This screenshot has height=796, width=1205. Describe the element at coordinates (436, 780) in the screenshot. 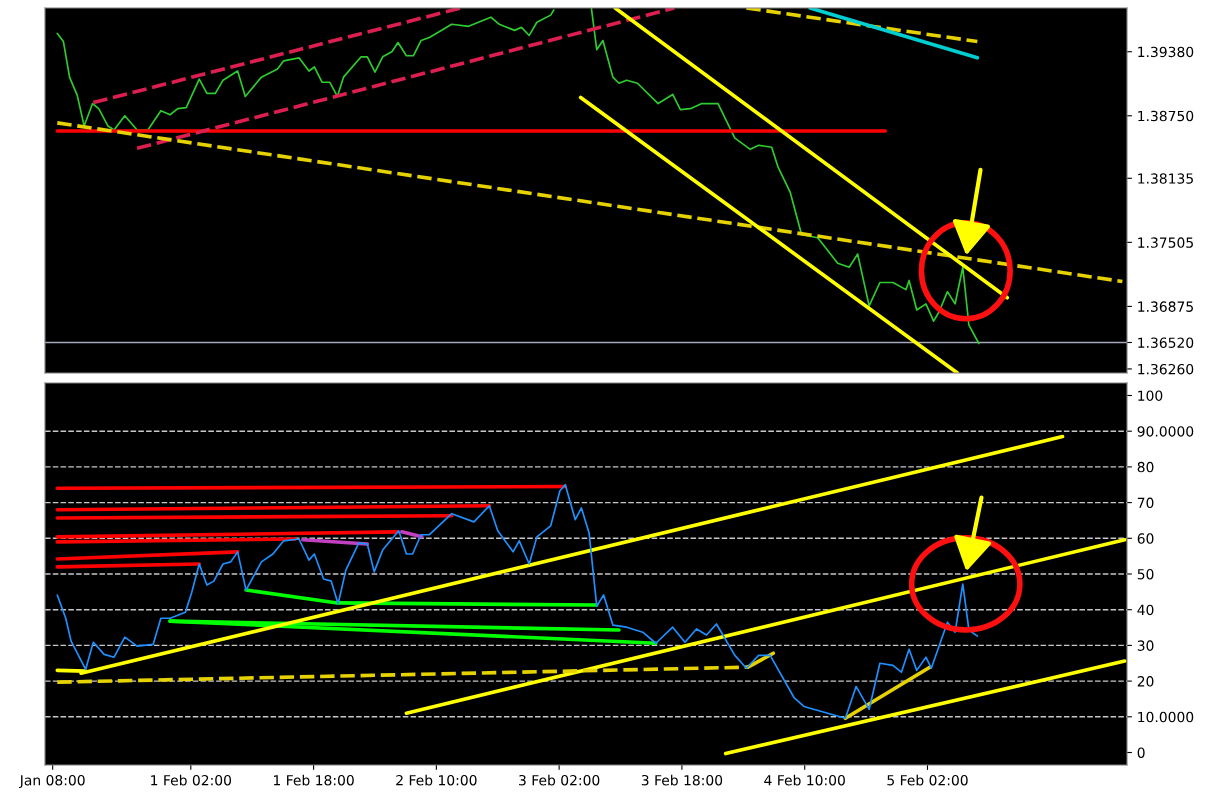

I see `x-tick-label: 2 Feb 10:00` at that location.